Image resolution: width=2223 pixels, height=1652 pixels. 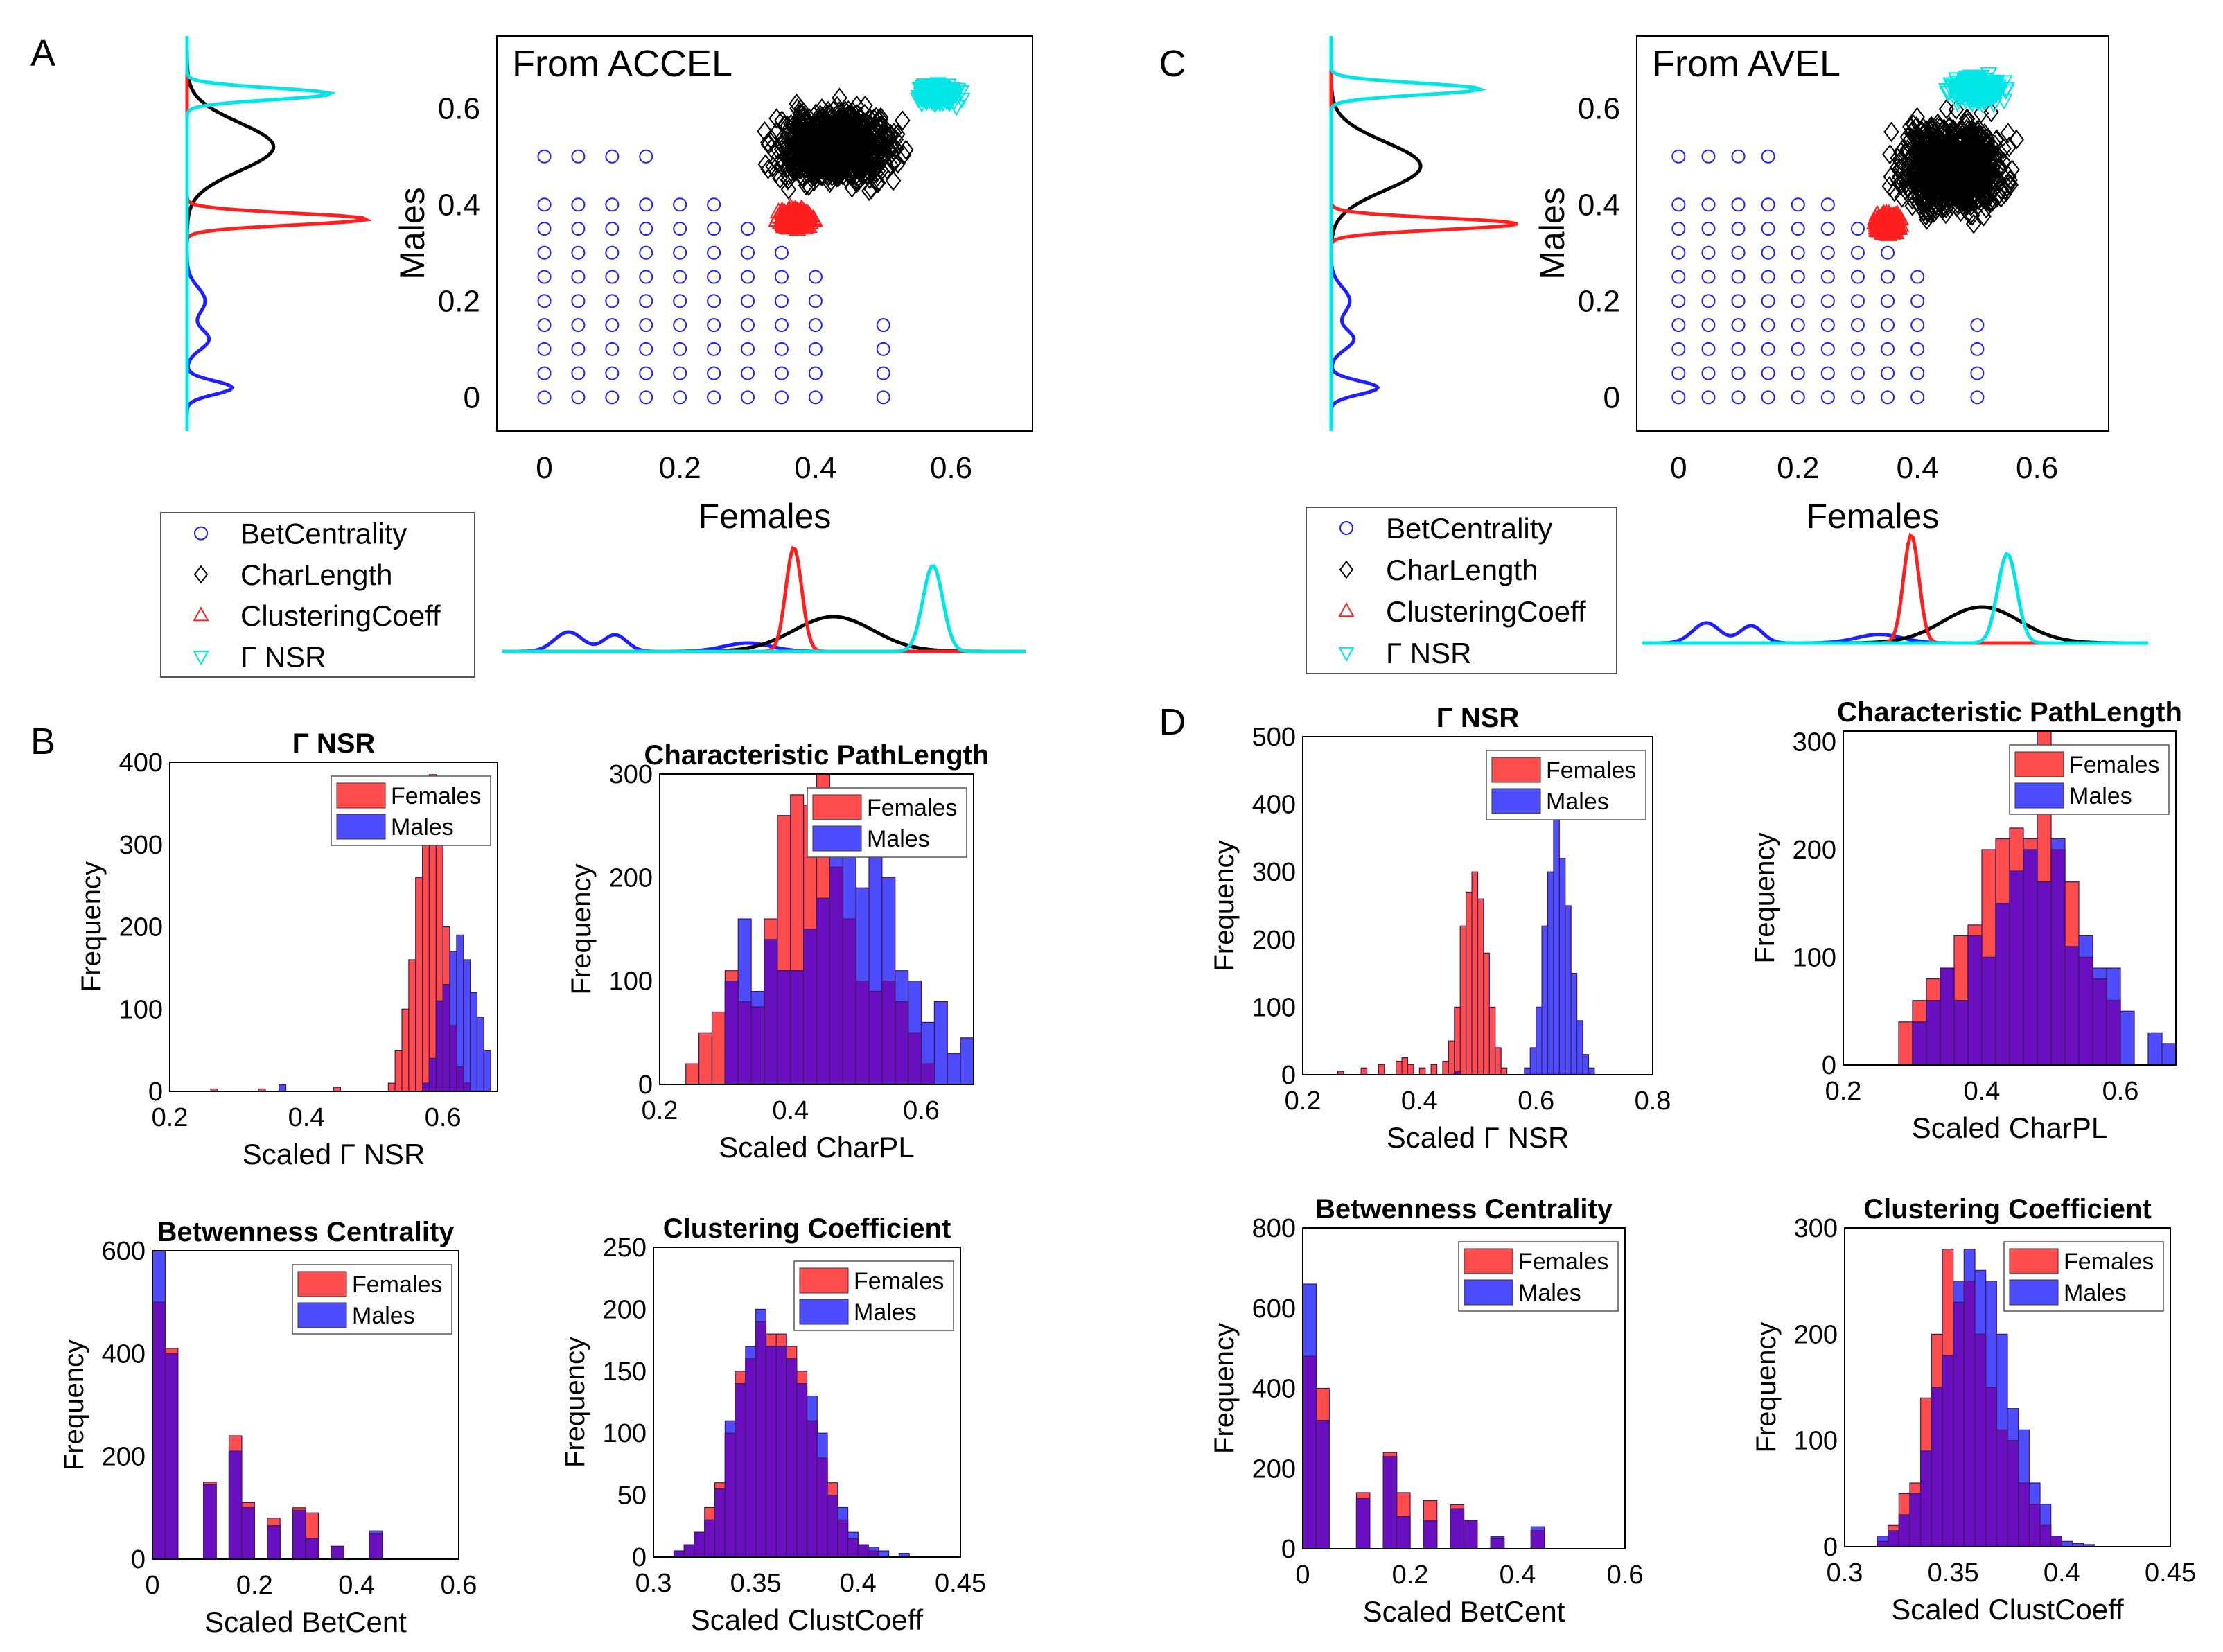 I want to click on x-tick-label: 0.3, so click(x=653, y=1583).